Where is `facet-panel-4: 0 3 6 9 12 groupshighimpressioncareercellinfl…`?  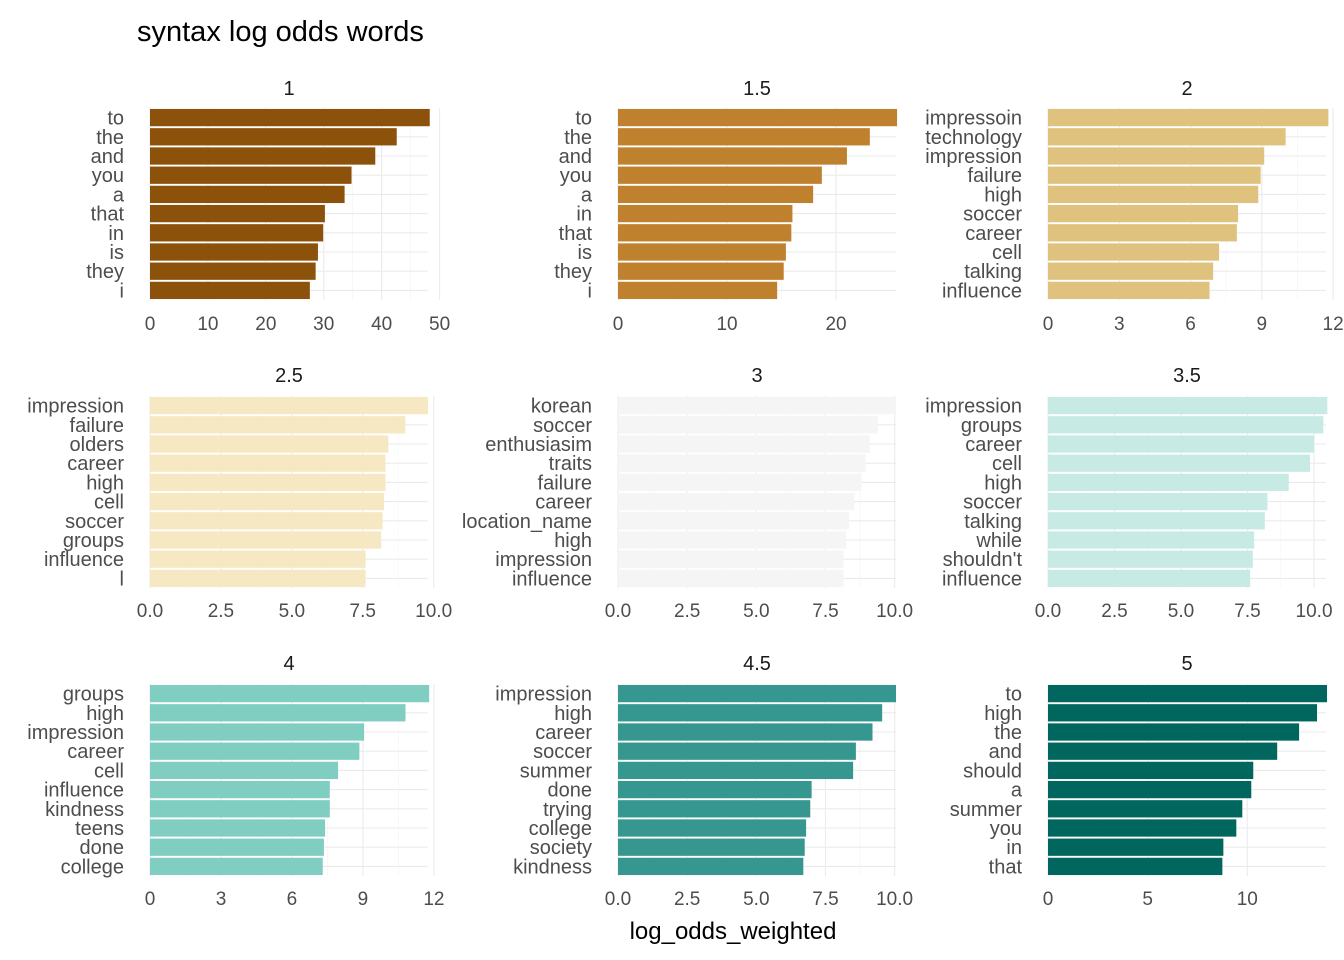 facet-panel-4: 0 3 6 9 12 groupshighimpressioncareercellinfl… is located at coordinates (235, 781).